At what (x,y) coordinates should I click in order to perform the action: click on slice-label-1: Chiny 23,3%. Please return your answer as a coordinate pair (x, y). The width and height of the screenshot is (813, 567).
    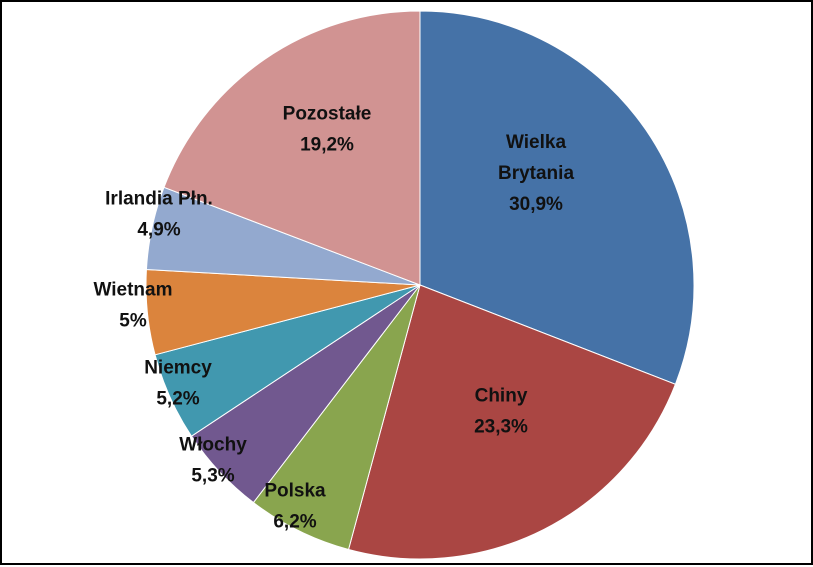
    Looking at the image, I should click on (501, 412).